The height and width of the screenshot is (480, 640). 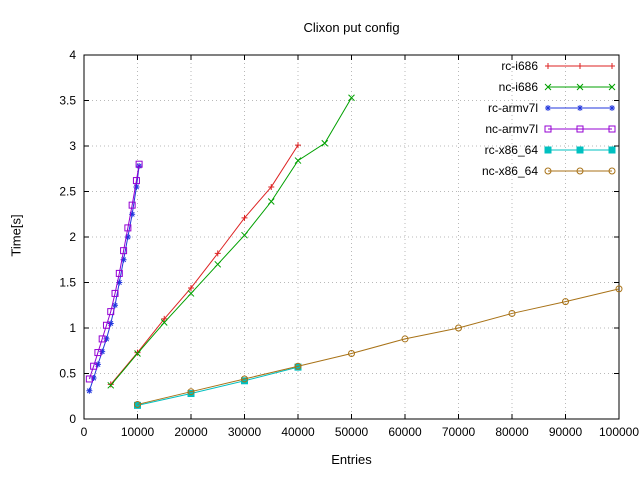 What do you see at coordinates (72, 328) in the screenshot?
I see `y-tick-label: 1` at bounding box center [72, 328].